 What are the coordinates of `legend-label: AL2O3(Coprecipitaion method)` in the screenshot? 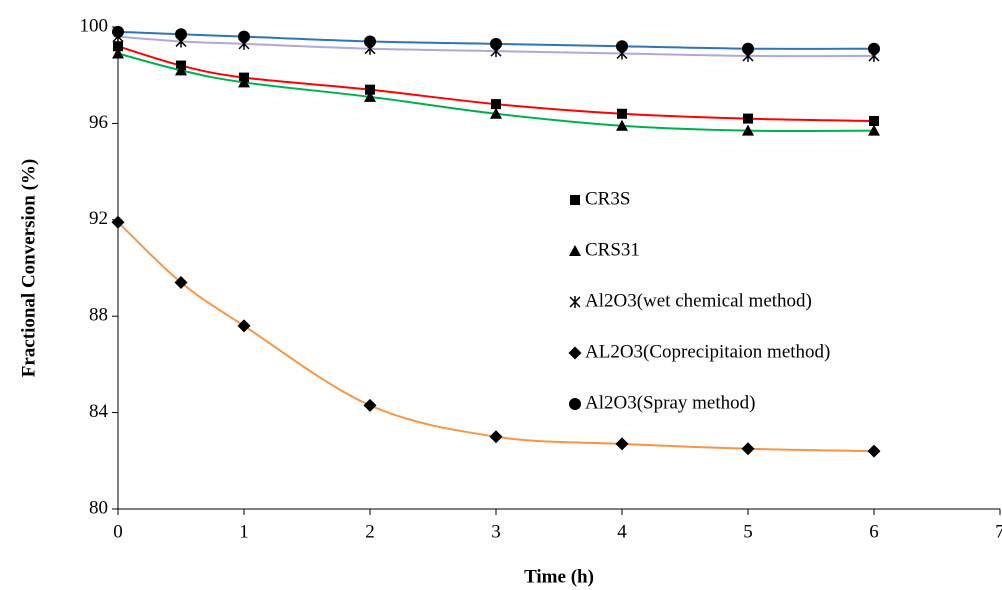 It's located at (707, 351).